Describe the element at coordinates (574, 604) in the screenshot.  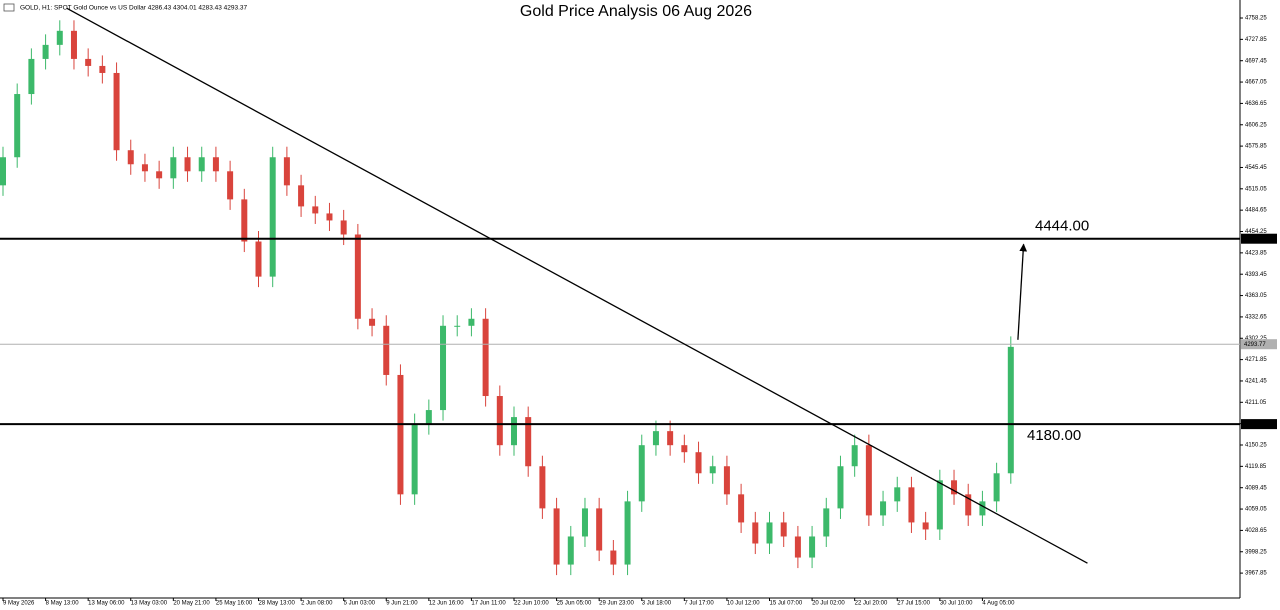
I see `x-tick-label: 25 Jun 05:00` at that location.